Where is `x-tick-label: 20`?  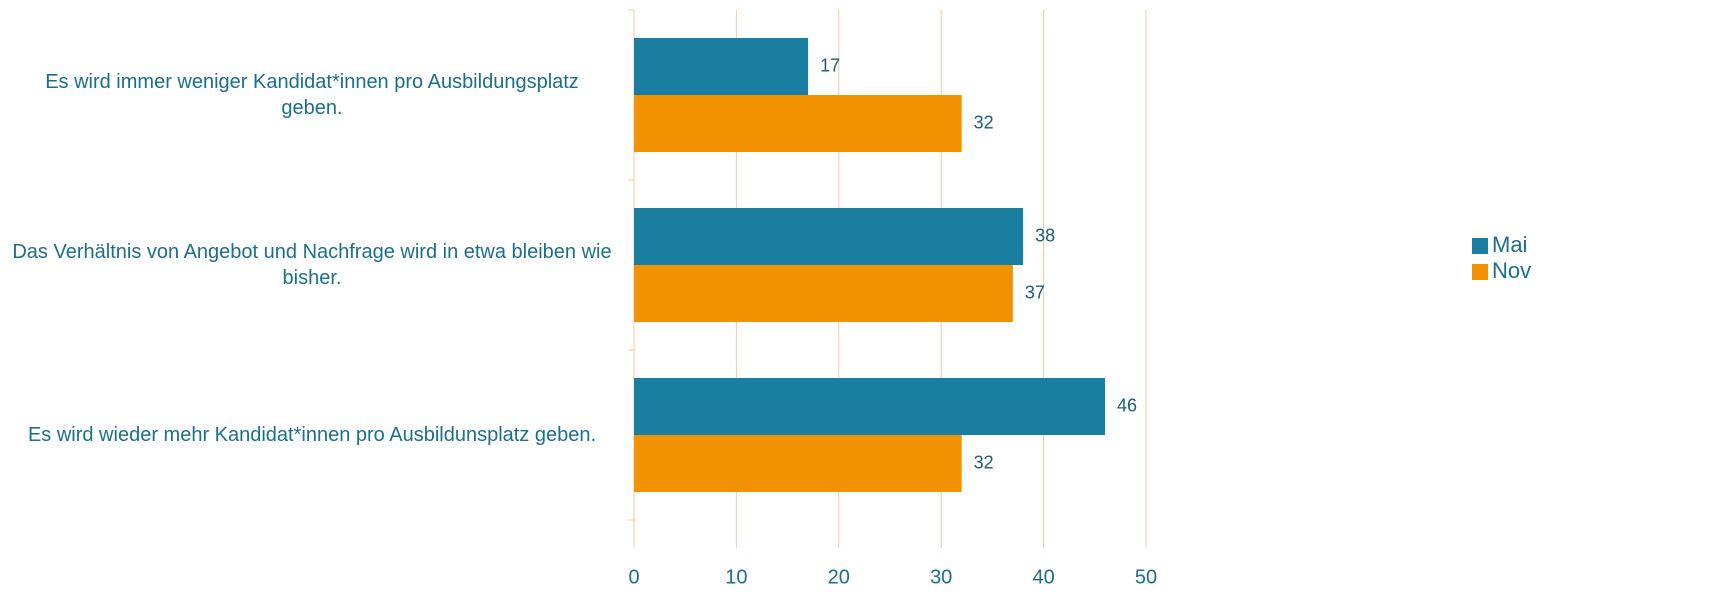
x-tick-label: 20 is located at coordinates (839, 577).